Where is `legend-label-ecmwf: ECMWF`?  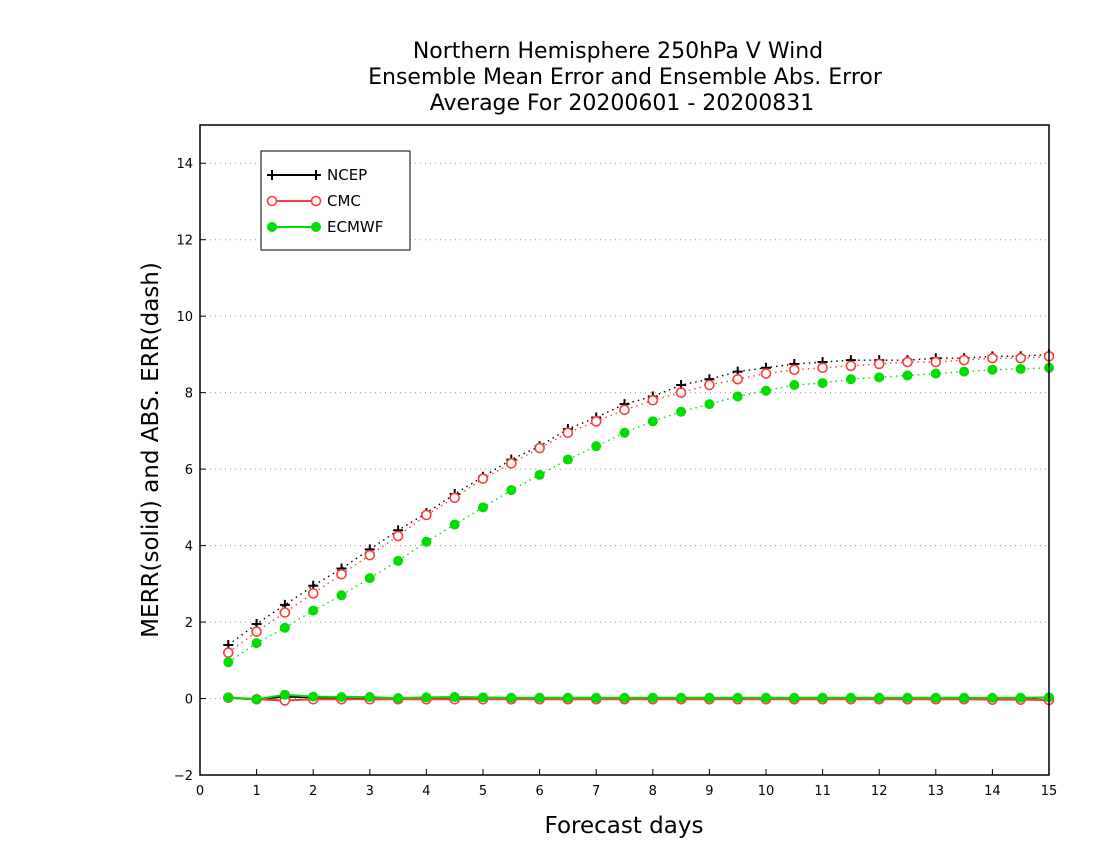 legend-label-ecmwf: ECMWF is located at coordinates (355, 227).